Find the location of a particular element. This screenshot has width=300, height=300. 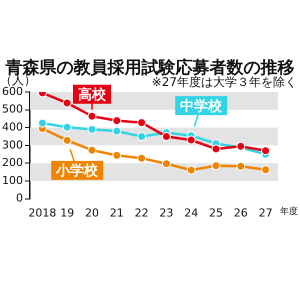

series-label: 小学校 is located at coordinates (77, 171).